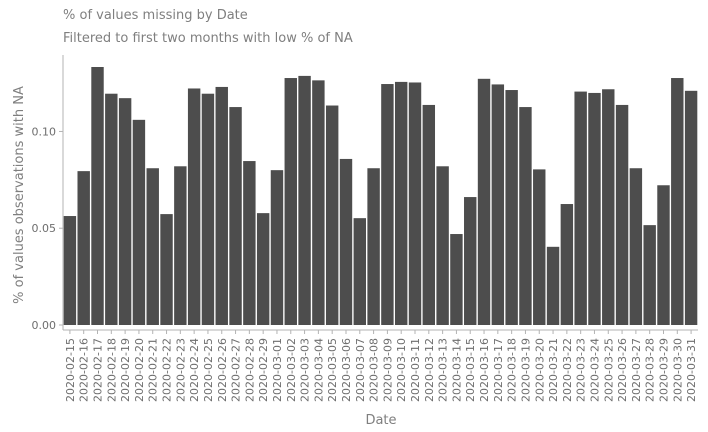 The image size is (708, 432). I want to click on x-tick-label: 2020-02-27, so click(236, 370).